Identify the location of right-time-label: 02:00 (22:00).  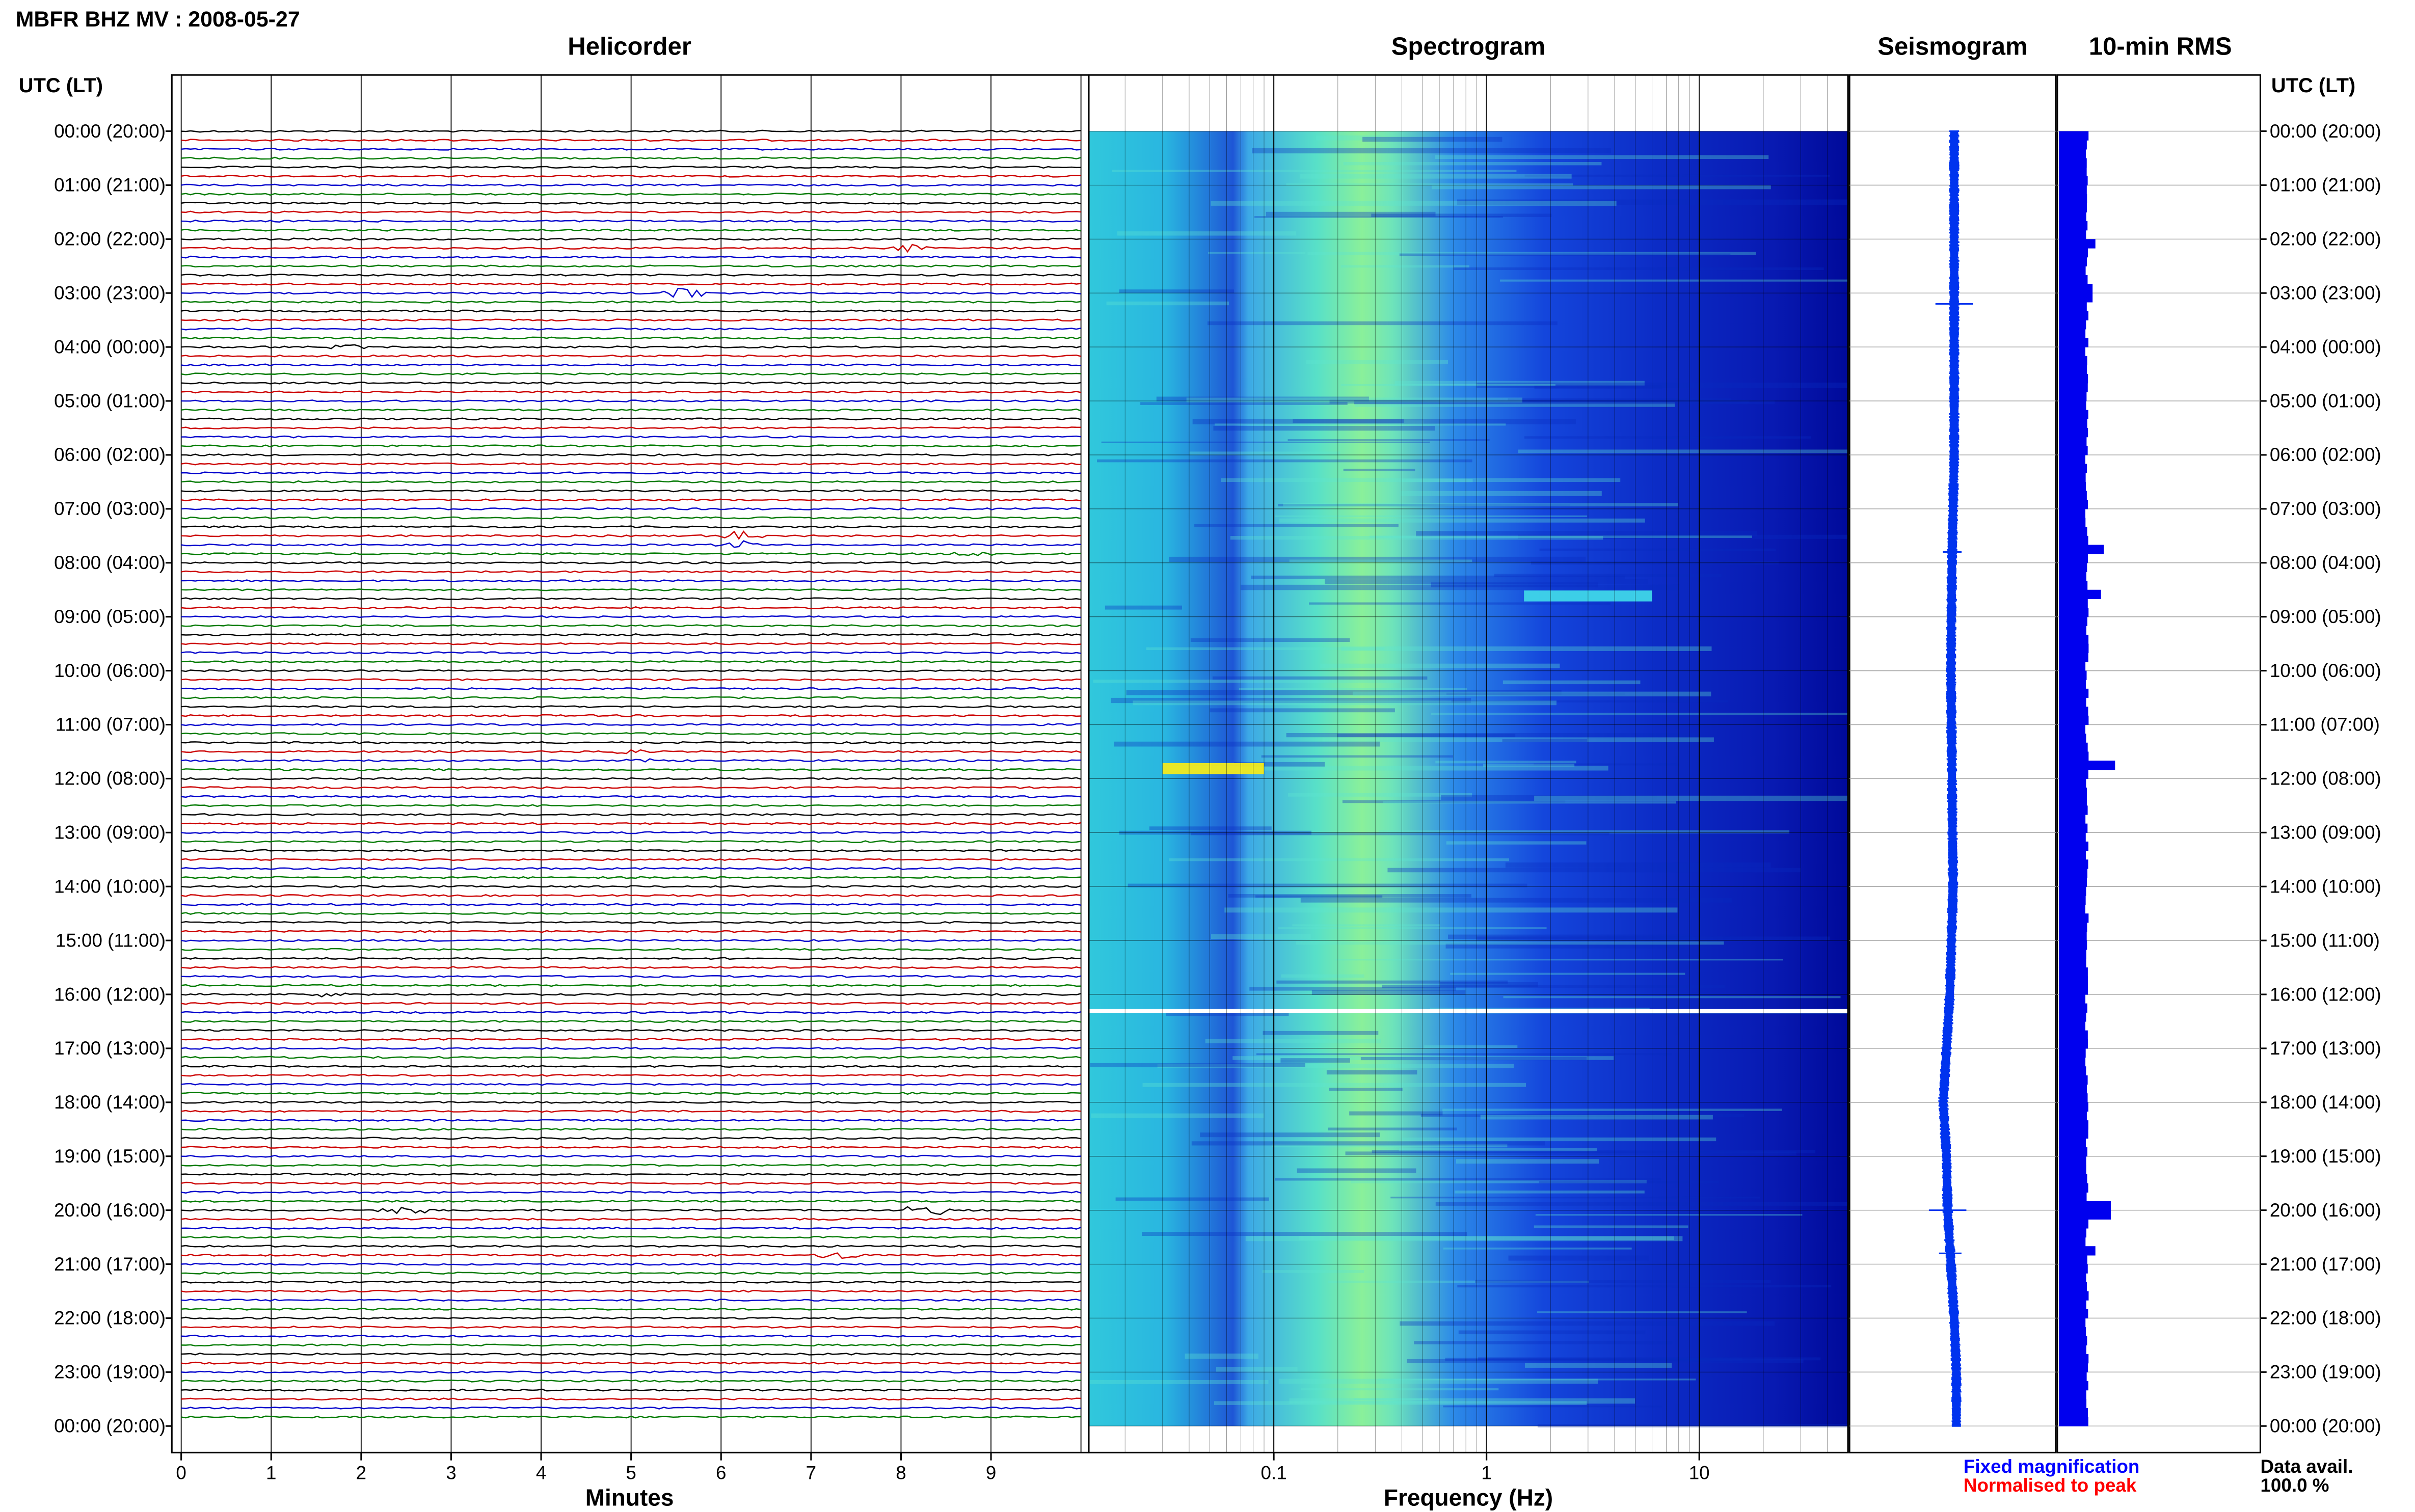
(2326, 239).